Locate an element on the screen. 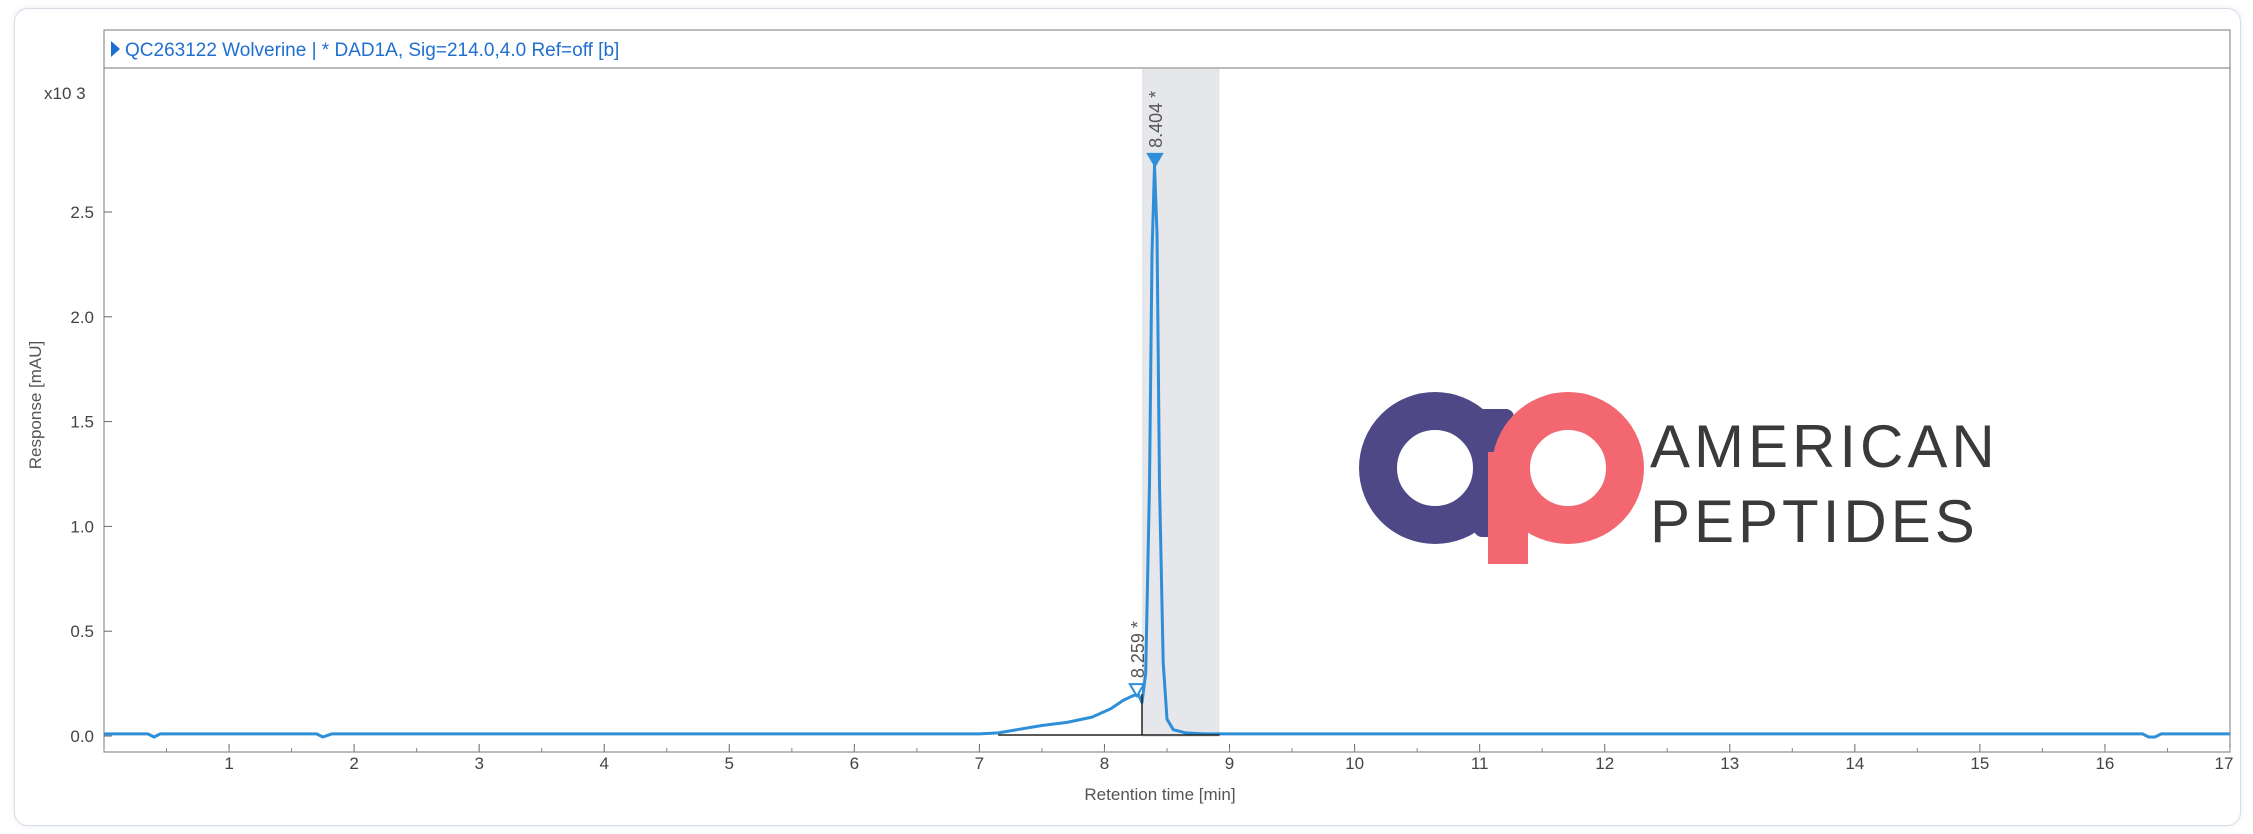  x-tick-label: 2 is located at coordinates (353, 763).